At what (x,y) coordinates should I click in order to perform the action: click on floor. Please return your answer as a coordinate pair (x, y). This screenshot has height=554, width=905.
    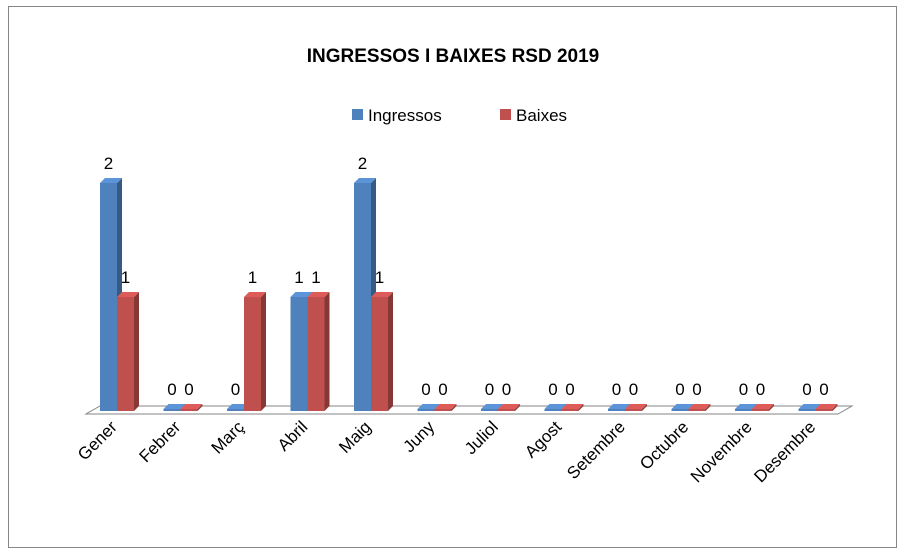
    Looking at the image, I should click on (469, 410).